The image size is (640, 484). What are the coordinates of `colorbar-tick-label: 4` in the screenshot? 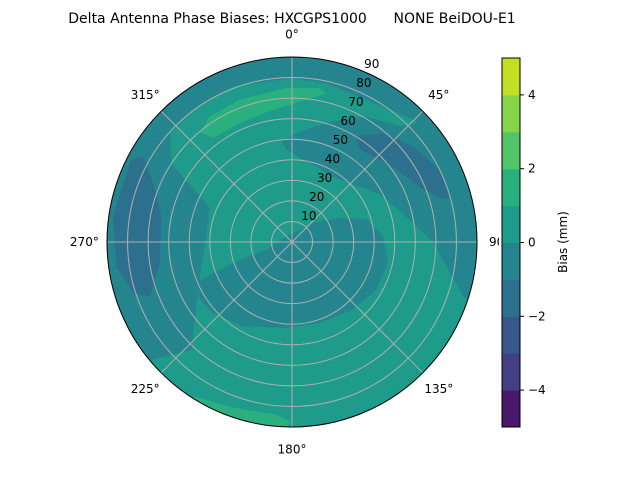 It's located at (532, 95).